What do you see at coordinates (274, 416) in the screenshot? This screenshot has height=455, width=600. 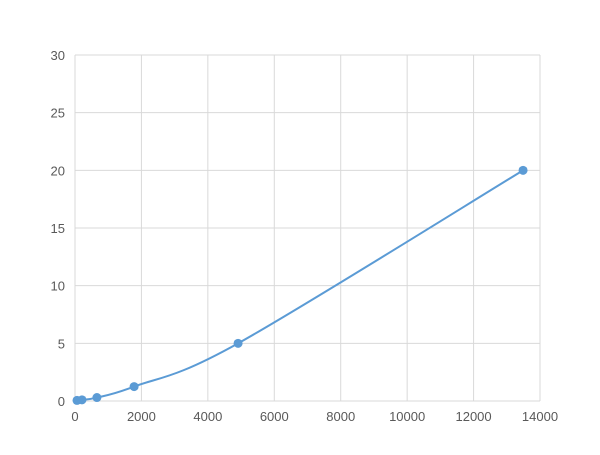 I see `x-tick-label: 6000` at bounding box center [274, 416].